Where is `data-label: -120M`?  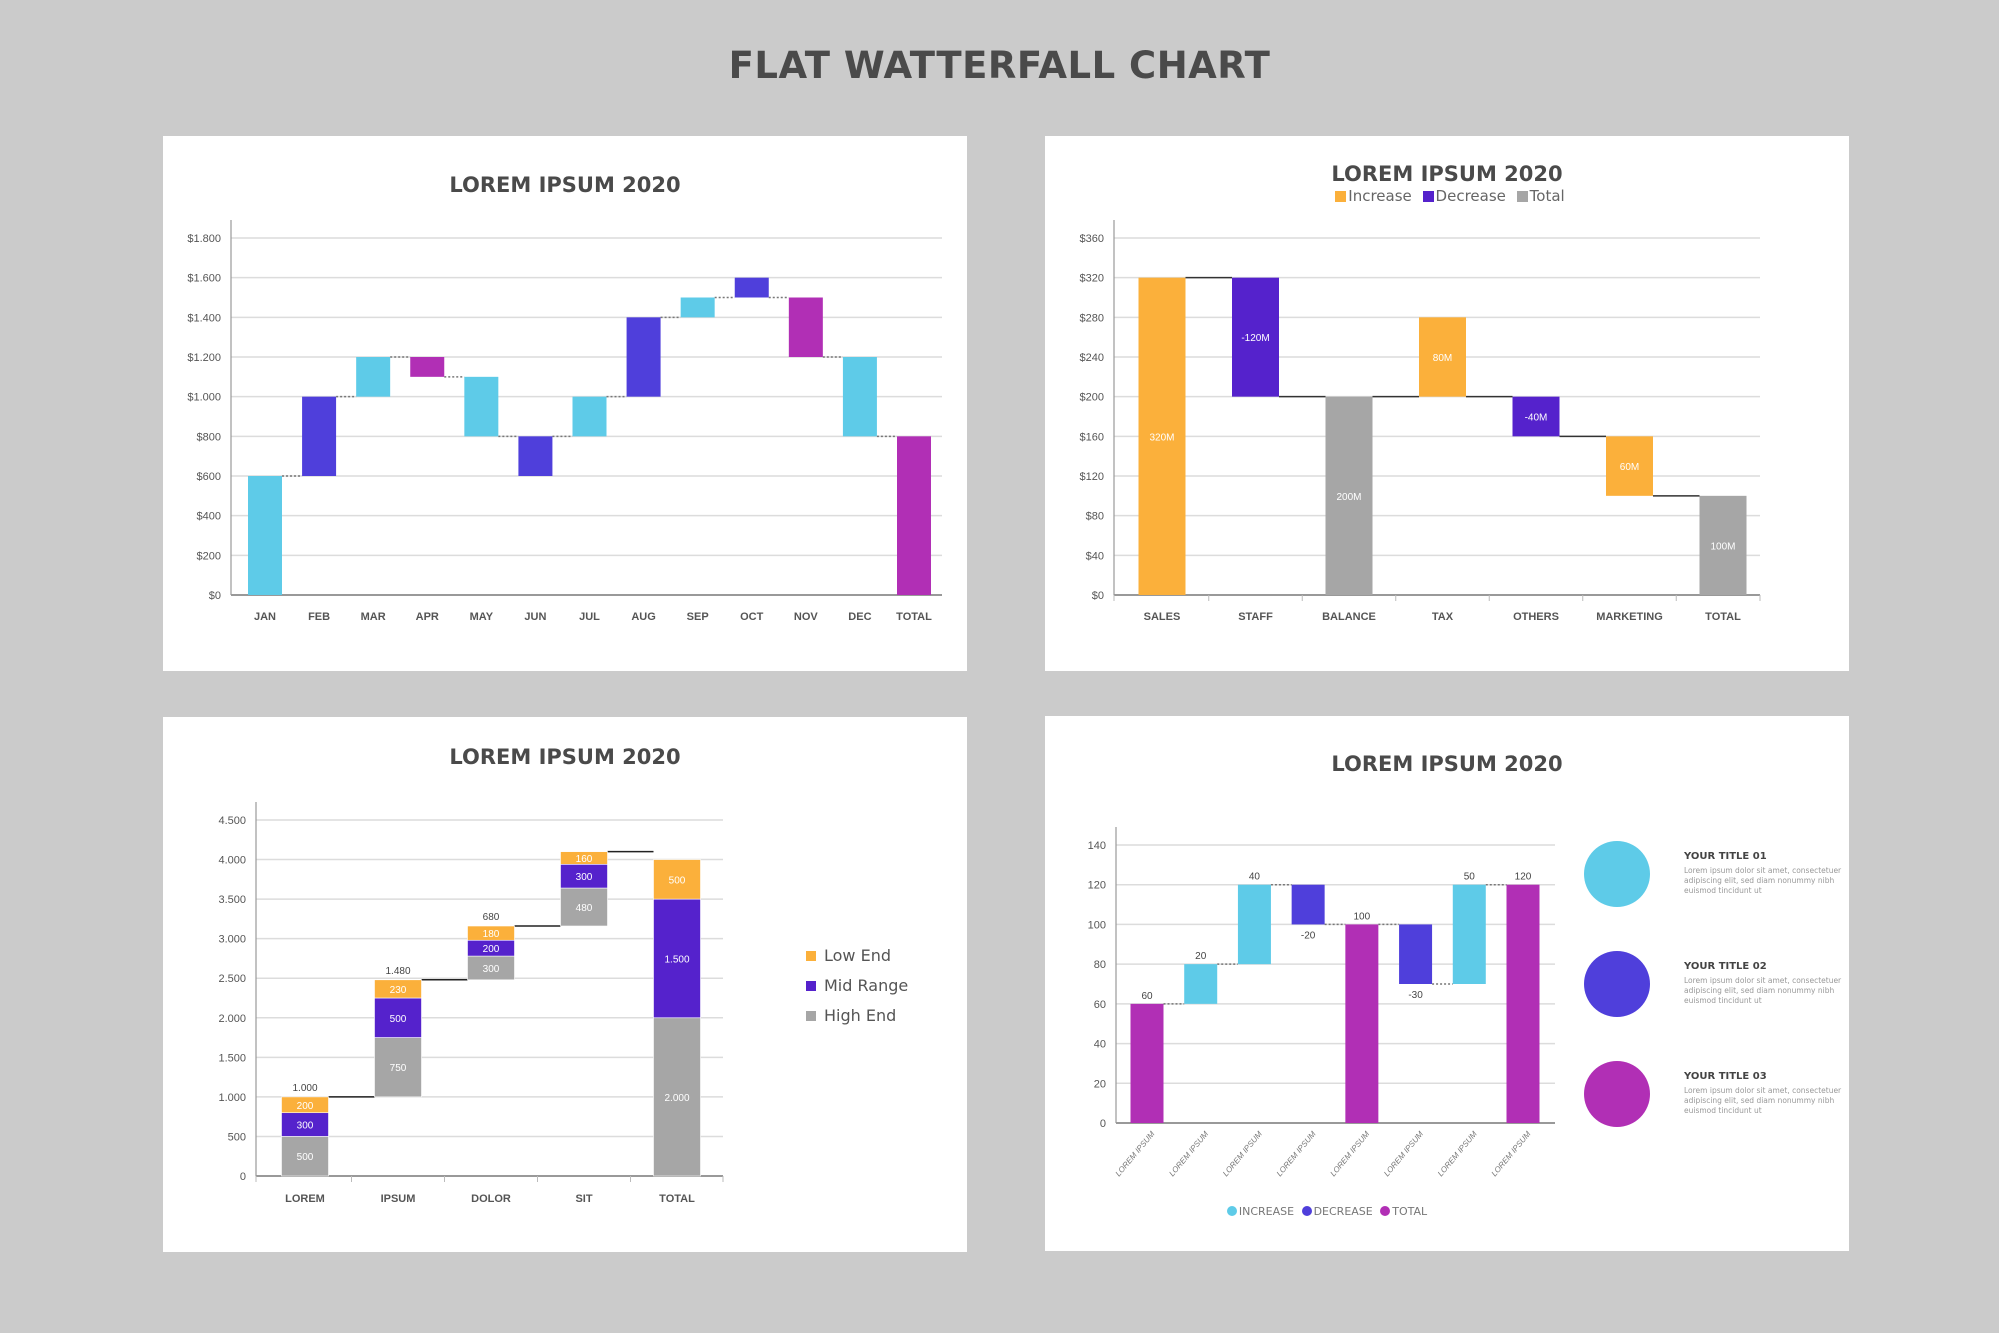
data-label: -120M is located at coordinates (1255, 338).